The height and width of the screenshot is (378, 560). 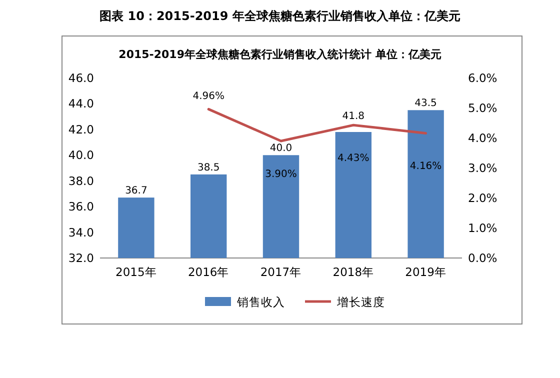 What do you see at coordinates (426, 166) in the screenshot?
I see `data-label: 4.16%` at bounding box center [426, 166].